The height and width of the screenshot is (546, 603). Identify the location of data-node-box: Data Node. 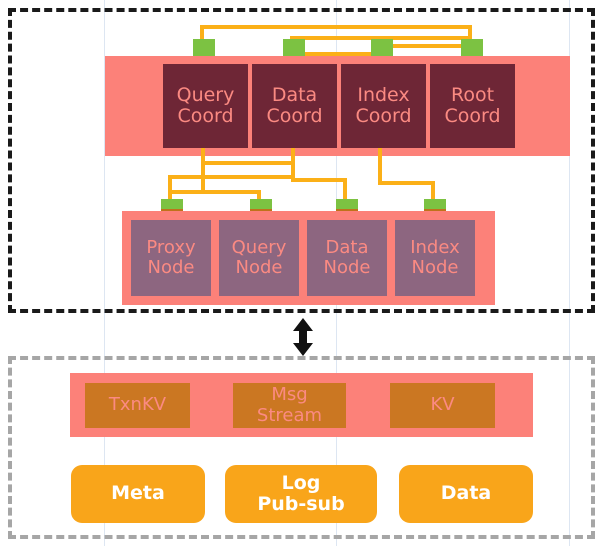
(347, 258).